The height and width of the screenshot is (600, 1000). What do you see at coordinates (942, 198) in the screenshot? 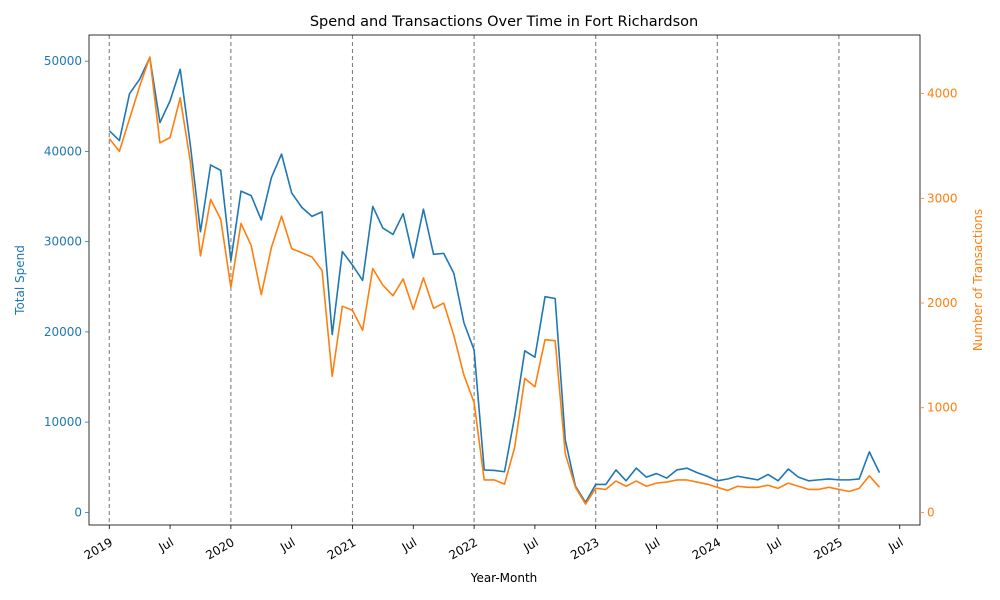
I see `y-right-tick-label: 3000` at bounding box center [942, 198].